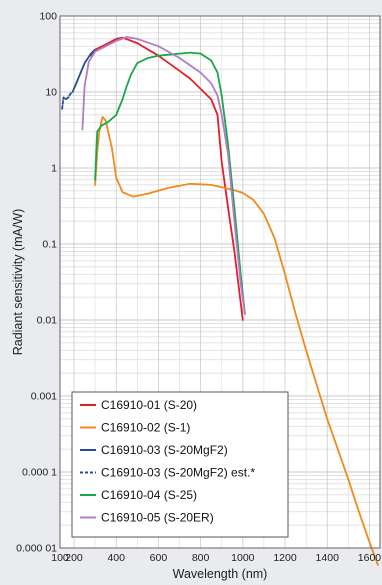 The height and width of the screenshot is (585, 382). Describe the element at coordinates (48, 17) in the screenshot. I see `y-tick-label: 100` at that location.